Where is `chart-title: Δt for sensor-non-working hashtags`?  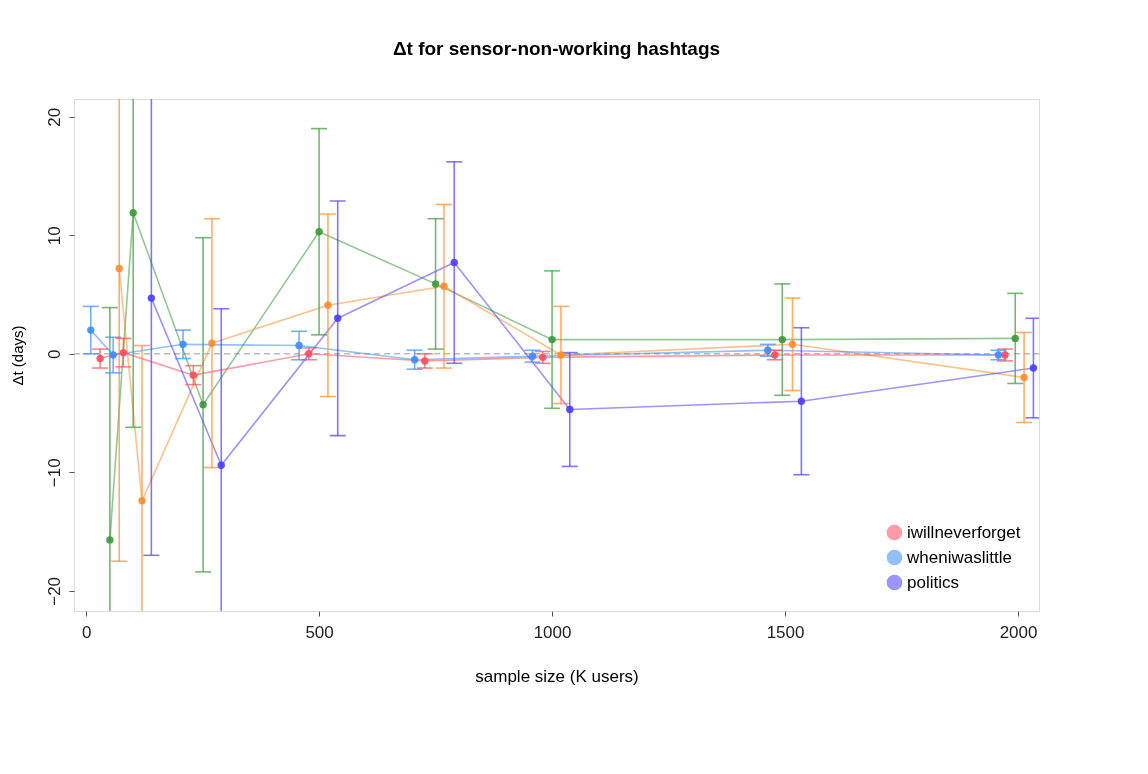 chart-title: Δt for sensor-non-working hashtags is located at coordinates (556, 48).